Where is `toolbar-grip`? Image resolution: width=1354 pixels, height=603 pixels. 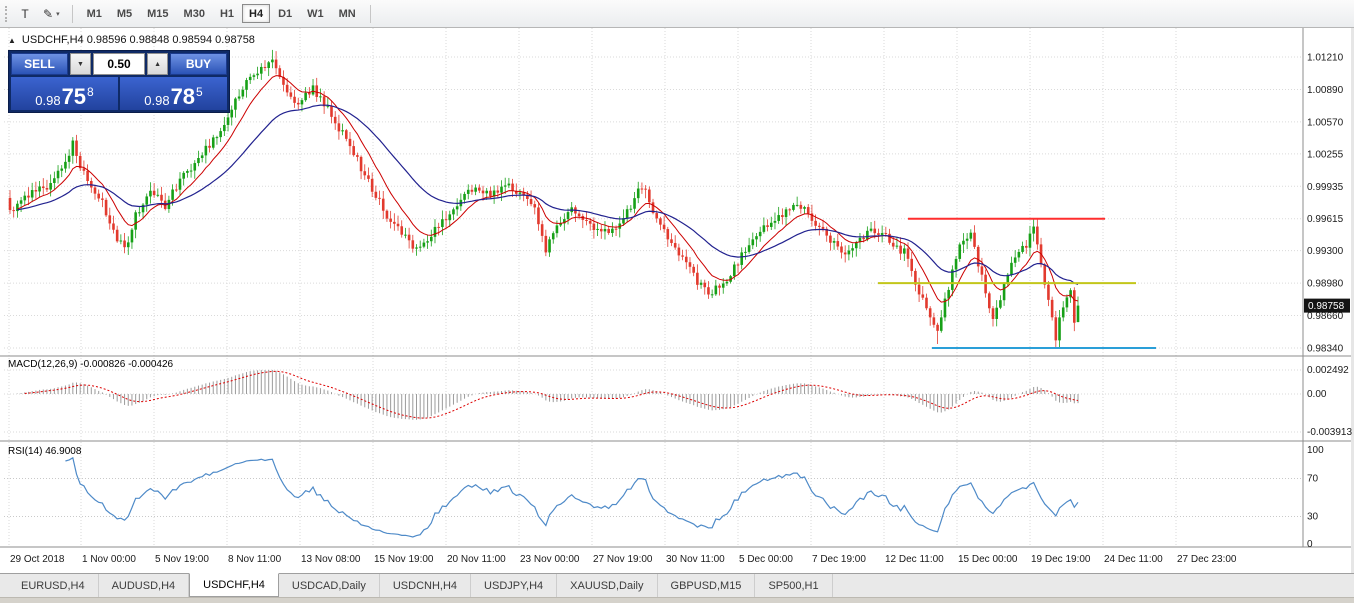 toolbar-grip is located at coordinates (6, 13).